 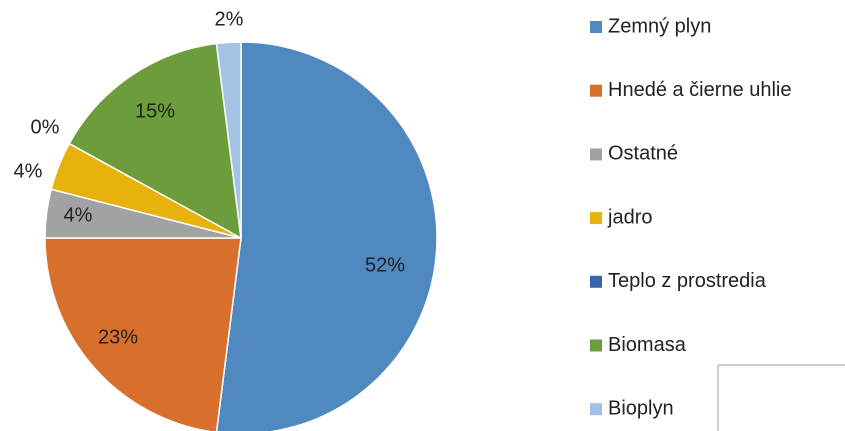 I want to click on legend-label: Ostatné, so click(x=643, y=154).